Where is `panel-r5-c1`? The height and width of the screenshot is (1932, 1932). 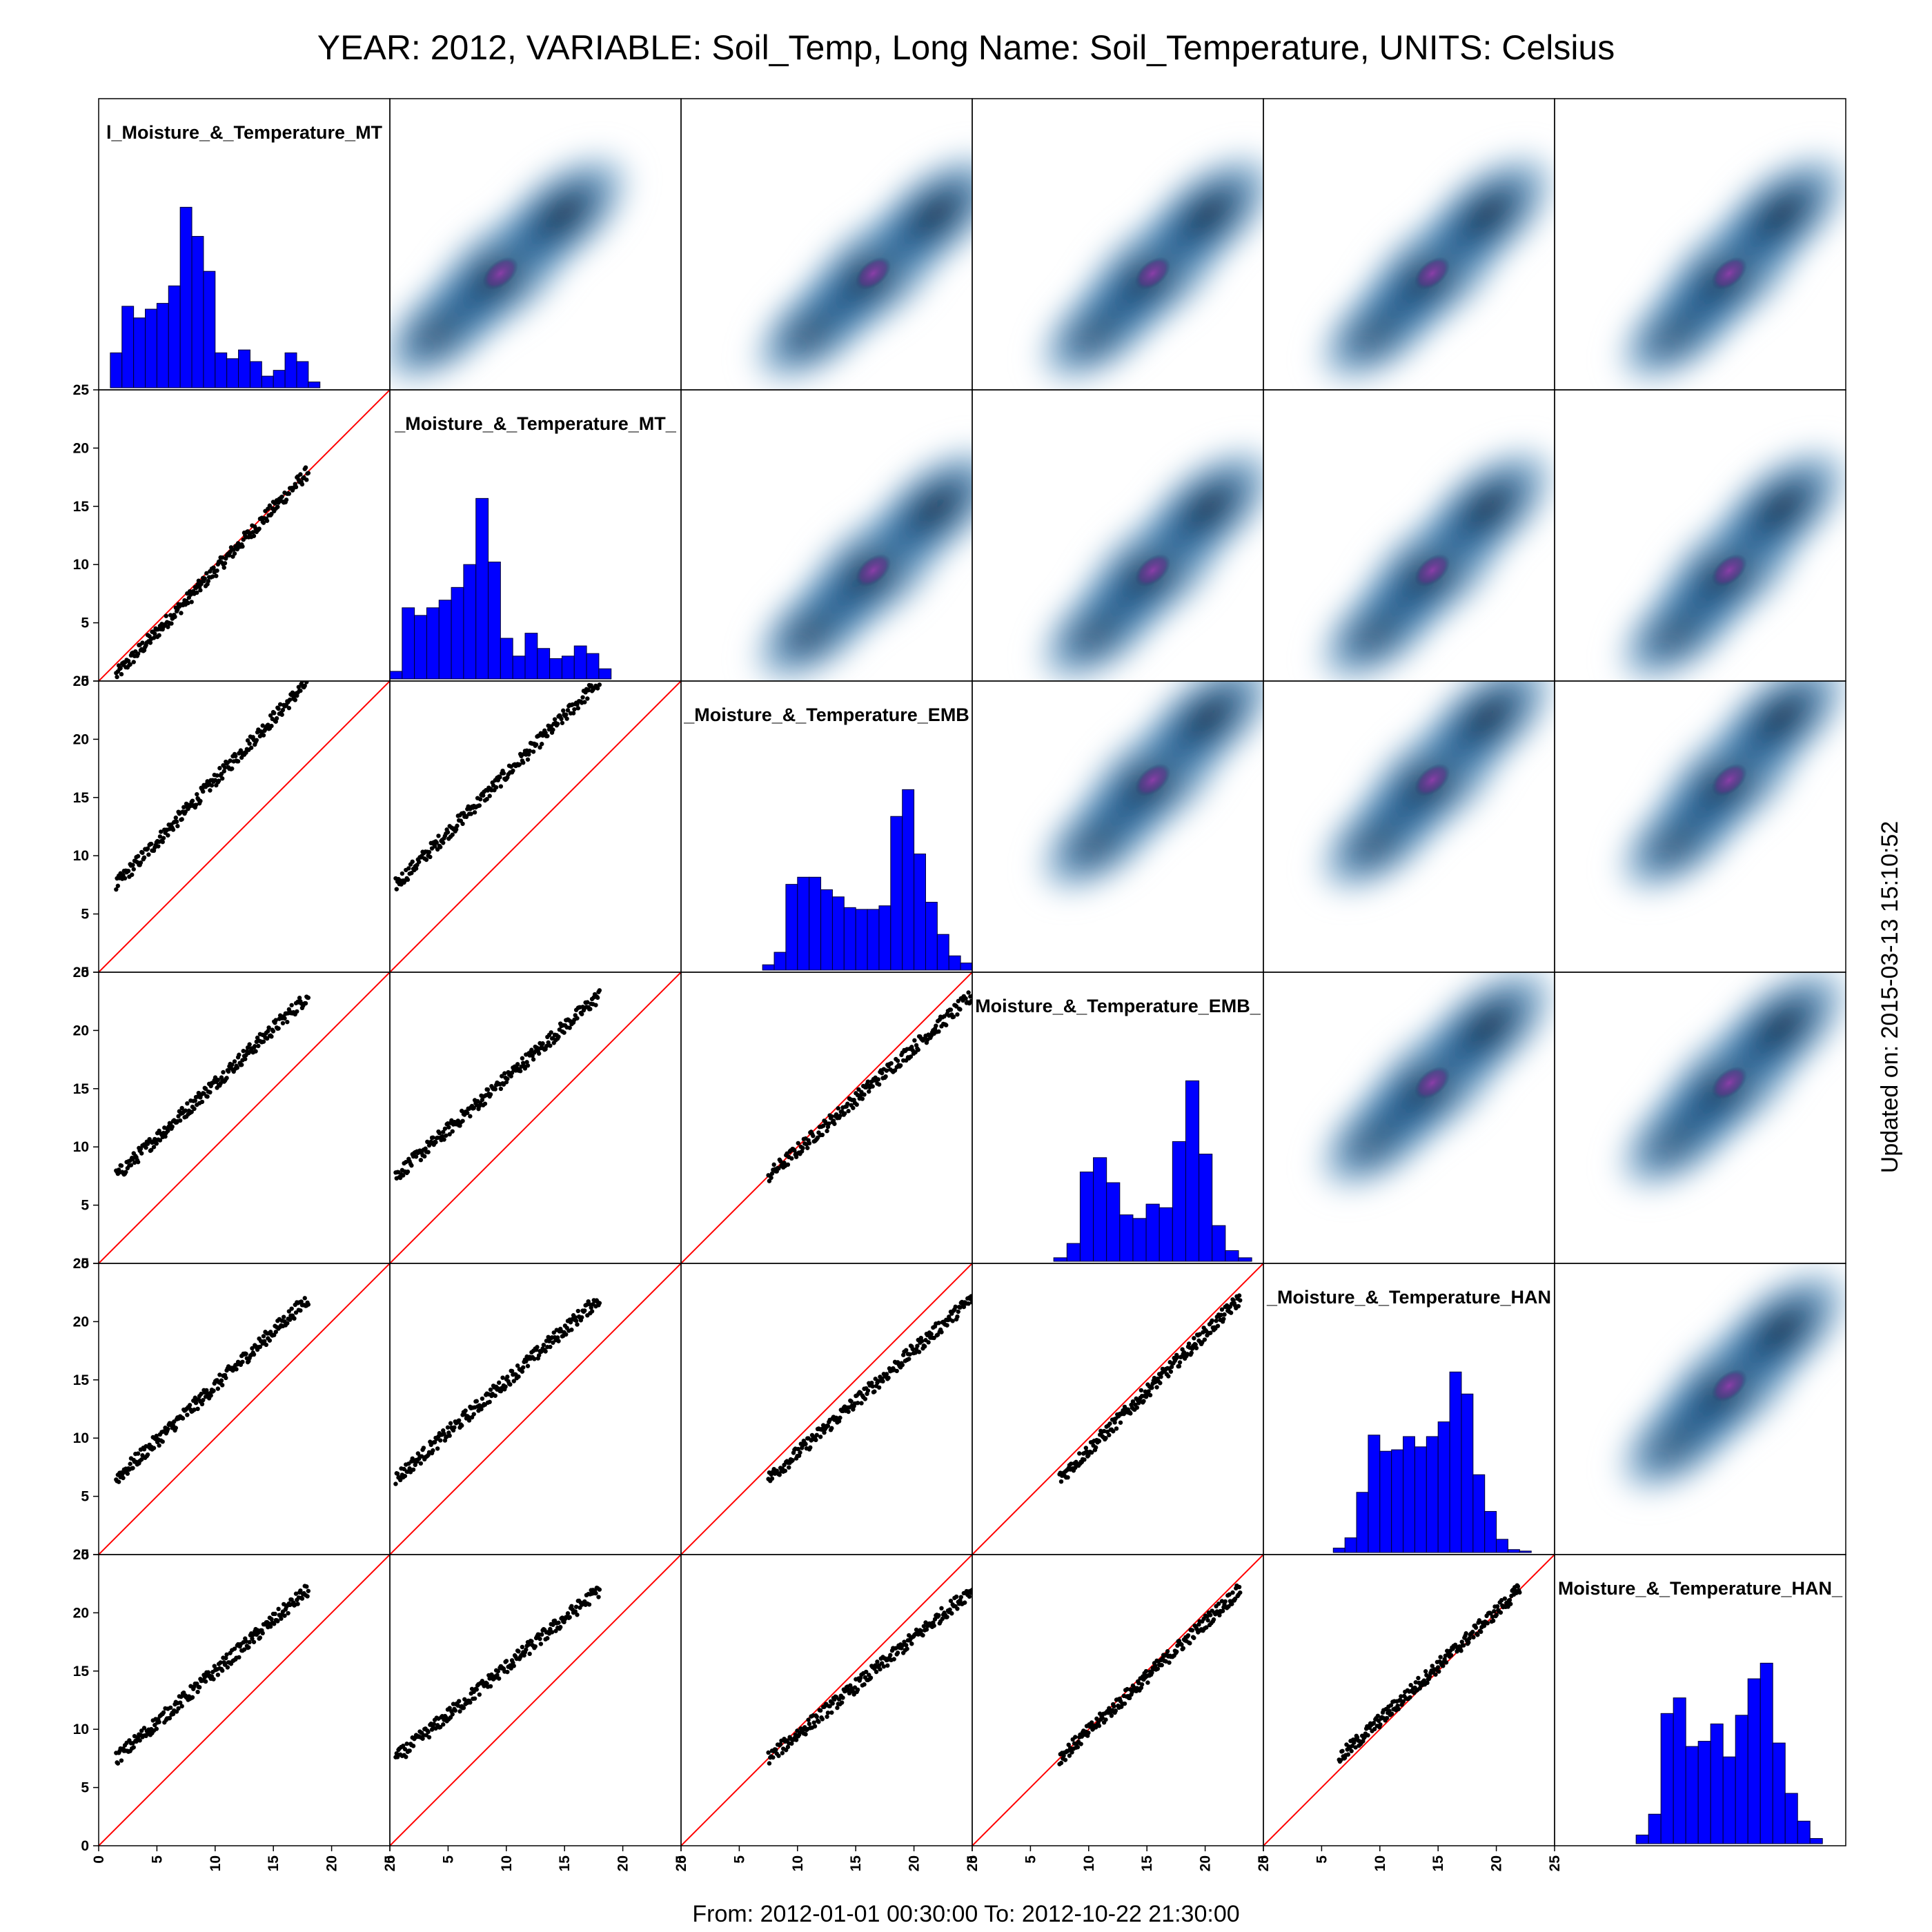 panel-r5-c1 is located at coordinates (244, 1409).